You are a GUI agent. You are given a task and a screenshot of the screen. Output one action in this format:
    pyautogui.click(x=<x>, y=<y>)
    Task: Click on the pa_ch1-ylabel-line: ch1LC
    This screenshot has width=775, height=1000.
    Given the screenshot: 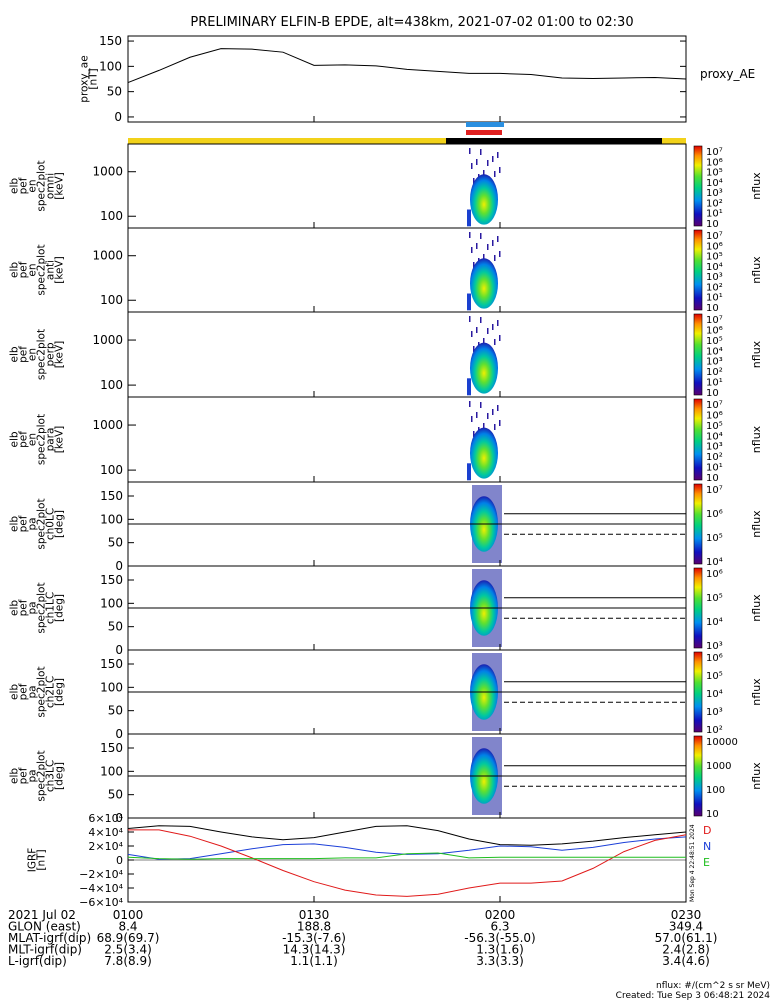 What is the action you would take?
    pyautogui.click(x=51, y=608)
    